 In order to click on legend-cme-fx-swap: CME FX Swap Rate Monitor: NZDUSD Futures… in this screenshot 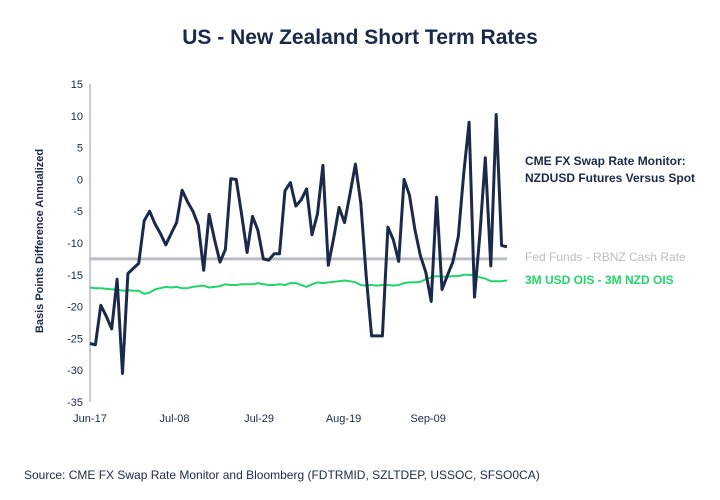, I will do `click(610, 169)`.